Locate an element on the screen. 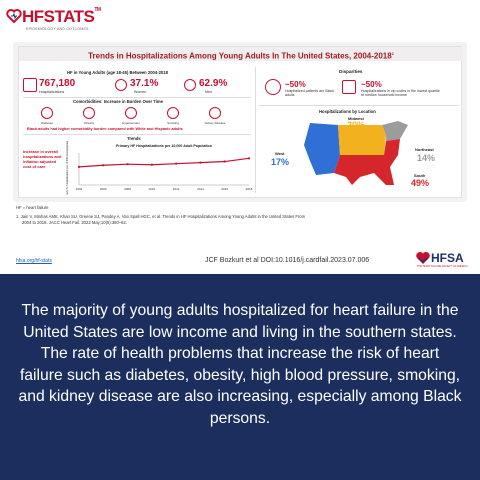 This screenshot has height=480, width=480. hfsa-tagline: THE HEART FAILURE SOCIETY OF AMERICA is located at coordinates (442, 266).